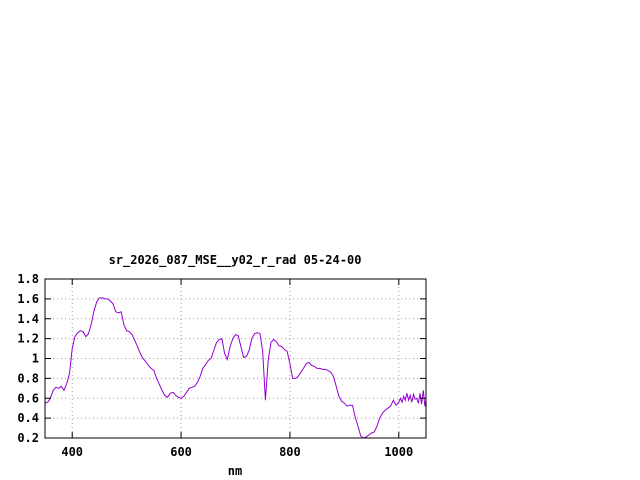 The height and width of the screenshot is (480, 640). Describe the element at coordinates (28, 418) in the screenshot. I see `y-tick-label: 0.4` at that location.